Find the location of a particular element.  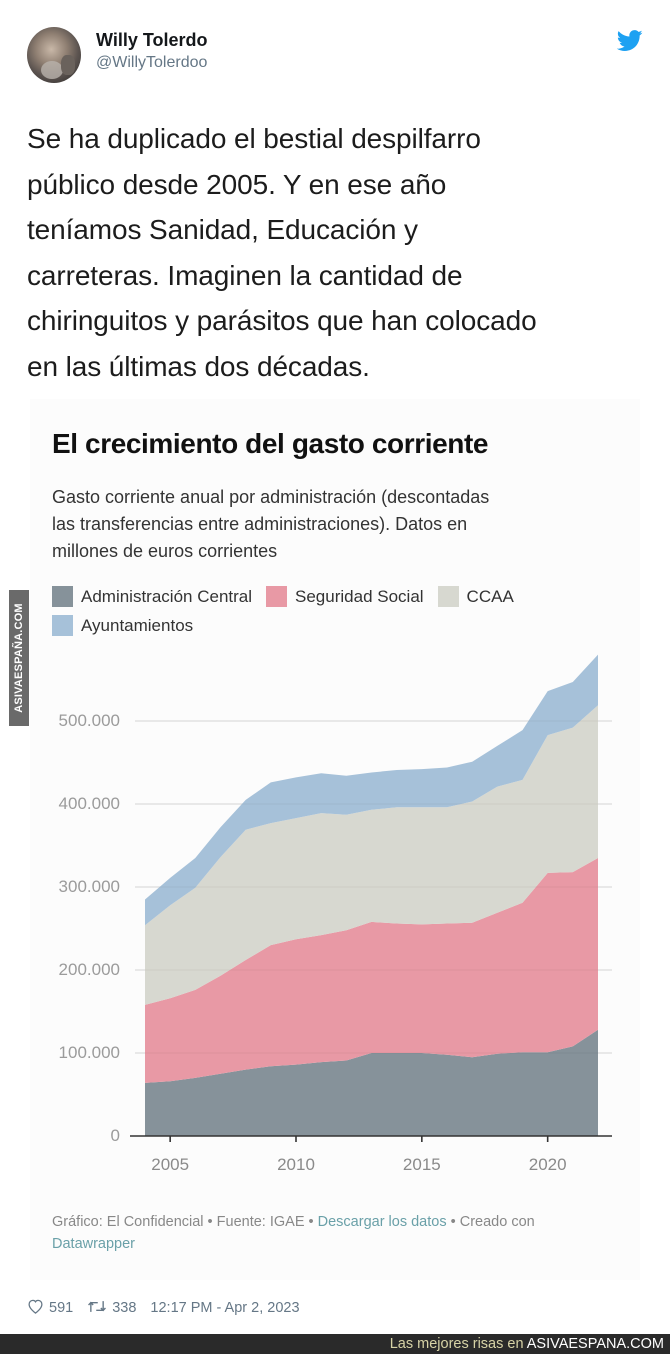

avatar-hand is located at coordinates (68, 65).